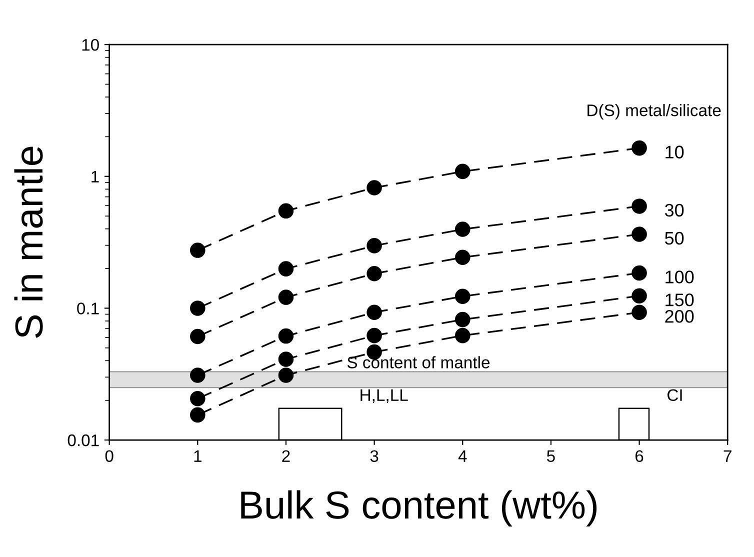  Describe the element at coordinates (675, 152) in the screenshot. I see `series-label: 10` at that location.